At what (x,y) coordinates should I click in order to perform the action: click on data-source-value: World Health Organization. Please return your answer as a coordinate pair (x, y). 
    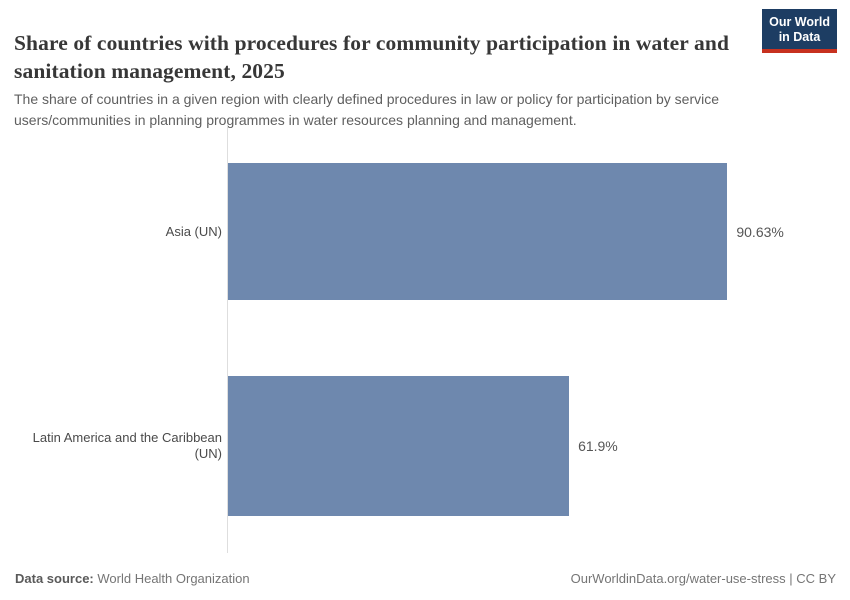
    Looking at the image, I should click on (173, 578).